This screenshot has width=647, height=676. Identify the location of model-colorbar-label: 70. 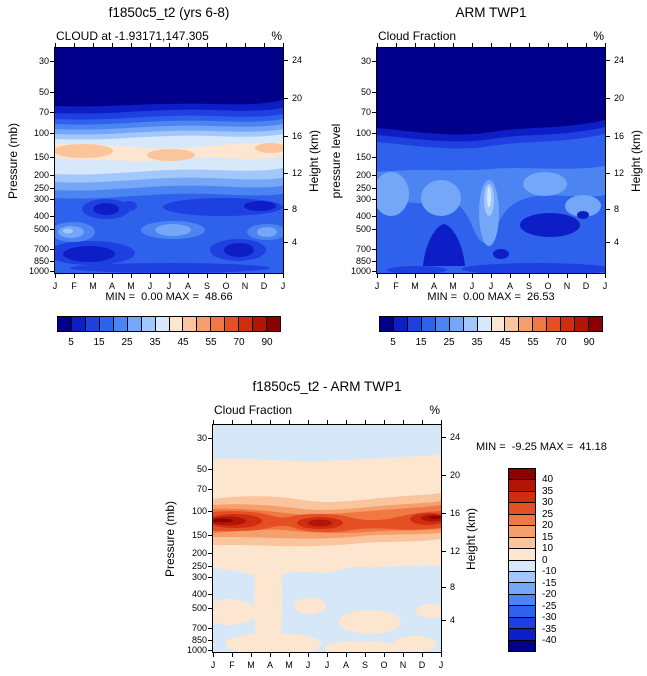
(239, 342).